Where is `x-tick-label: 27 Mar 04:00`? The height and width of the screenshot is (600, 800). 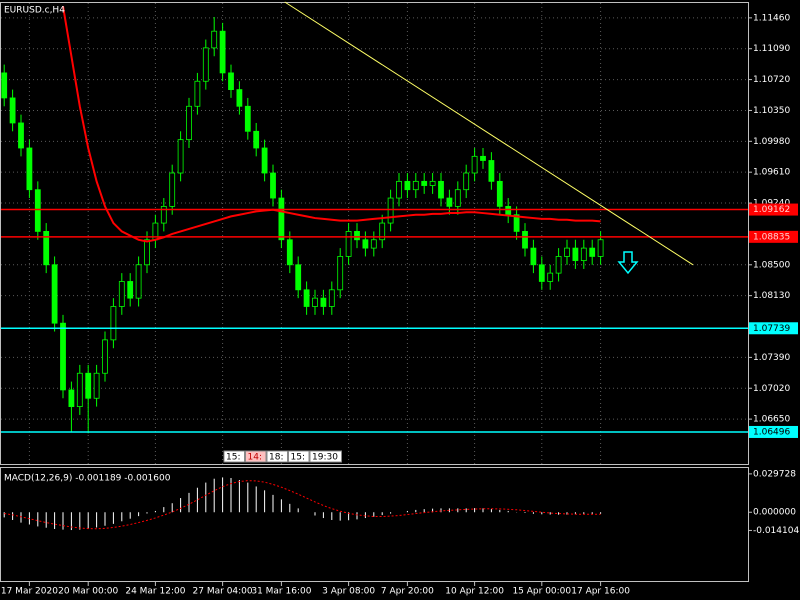
x-tick-label: 27 Mar 04:00 is located at coordinates (223, 592).